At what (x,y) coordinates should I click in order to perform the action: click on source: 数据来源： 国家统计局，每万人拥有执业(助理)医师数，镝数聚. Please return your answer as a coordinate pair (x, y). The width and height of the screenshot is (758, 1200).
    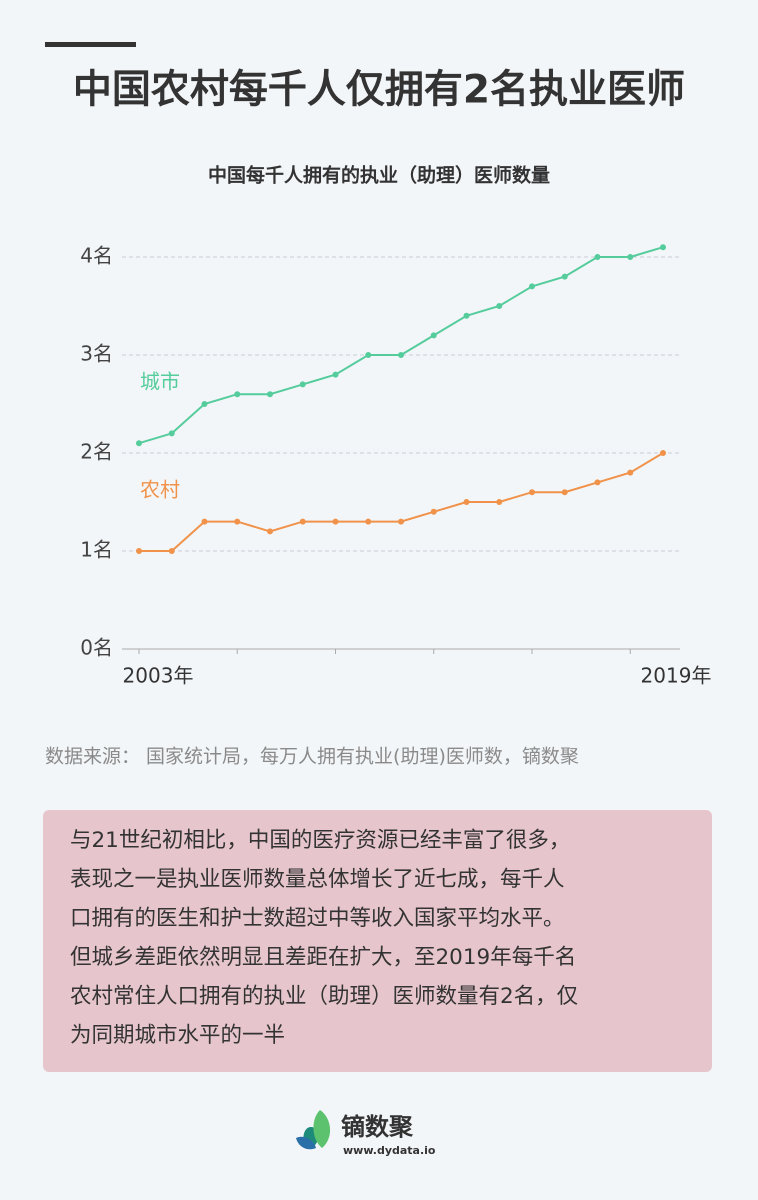
    Looking at the image, I should click on (312, 757).